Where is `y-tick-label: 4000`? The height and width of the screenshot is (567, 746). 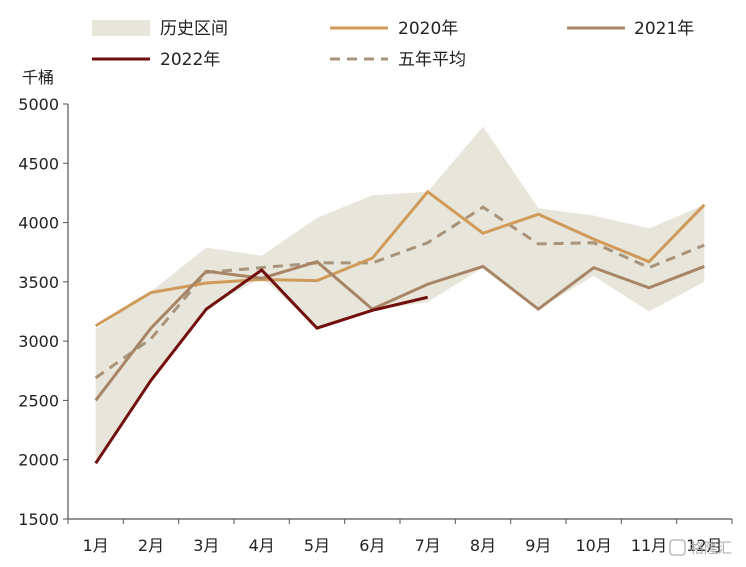 y-tick-label: 4000 is located at coordinates (38, 223).